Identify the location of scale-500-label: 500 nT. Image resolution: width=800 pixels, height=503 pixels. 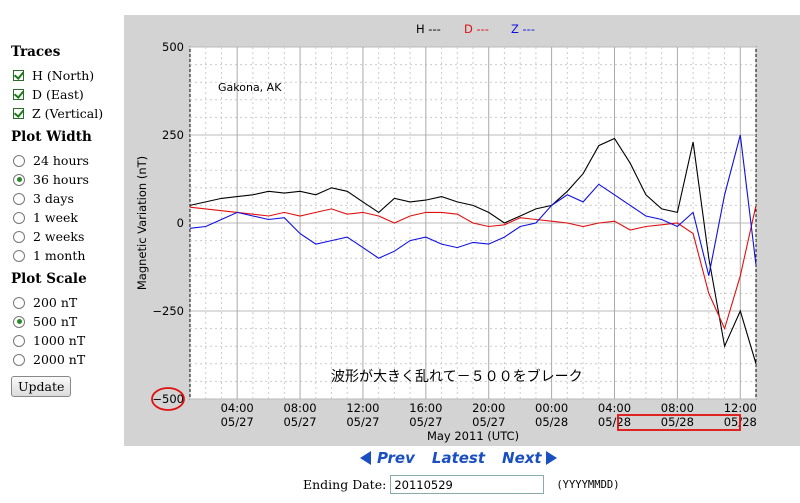
(55, 321).